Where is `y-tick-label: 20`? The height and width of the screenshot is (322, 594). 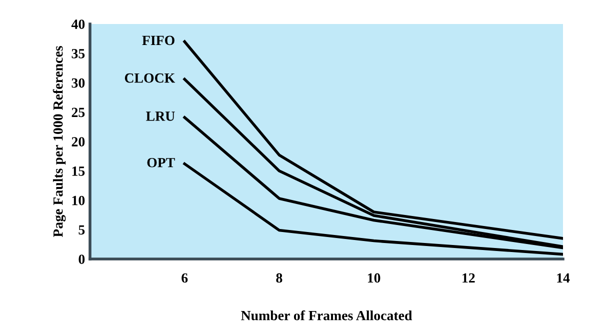
y-tick-label: 20 is located at coordinates (78, 141).